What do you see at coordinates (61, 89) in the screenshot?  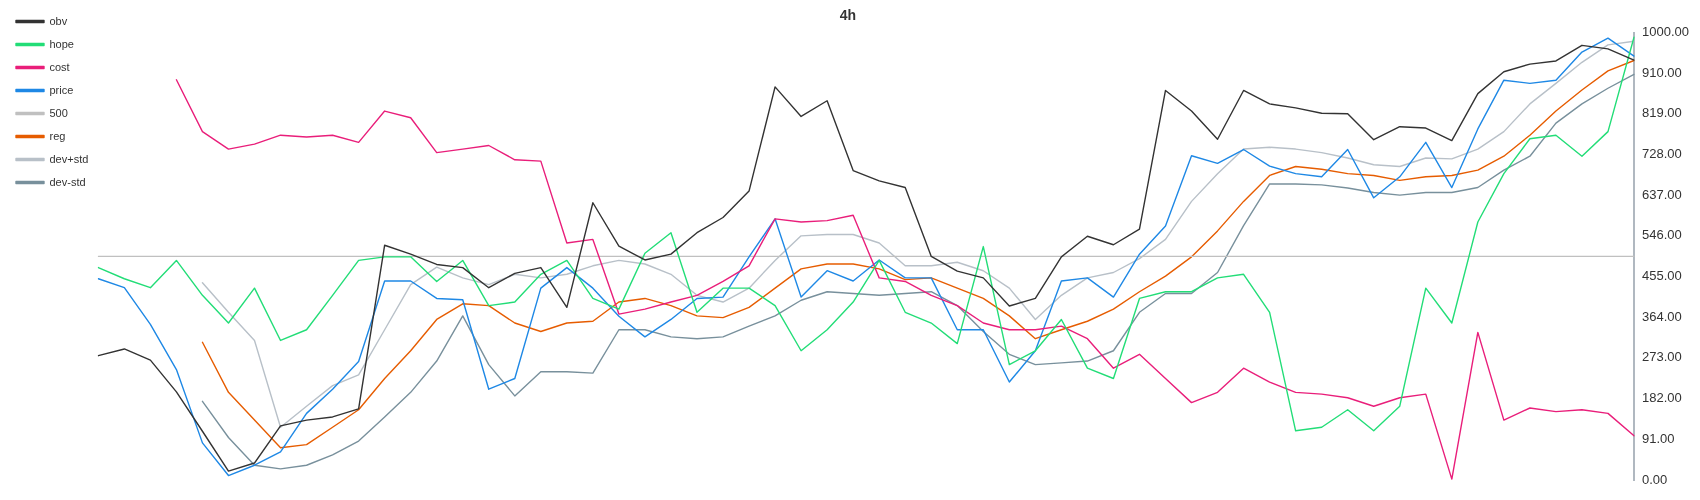 I see `legend-label: price` at bounding box center [61, 89].